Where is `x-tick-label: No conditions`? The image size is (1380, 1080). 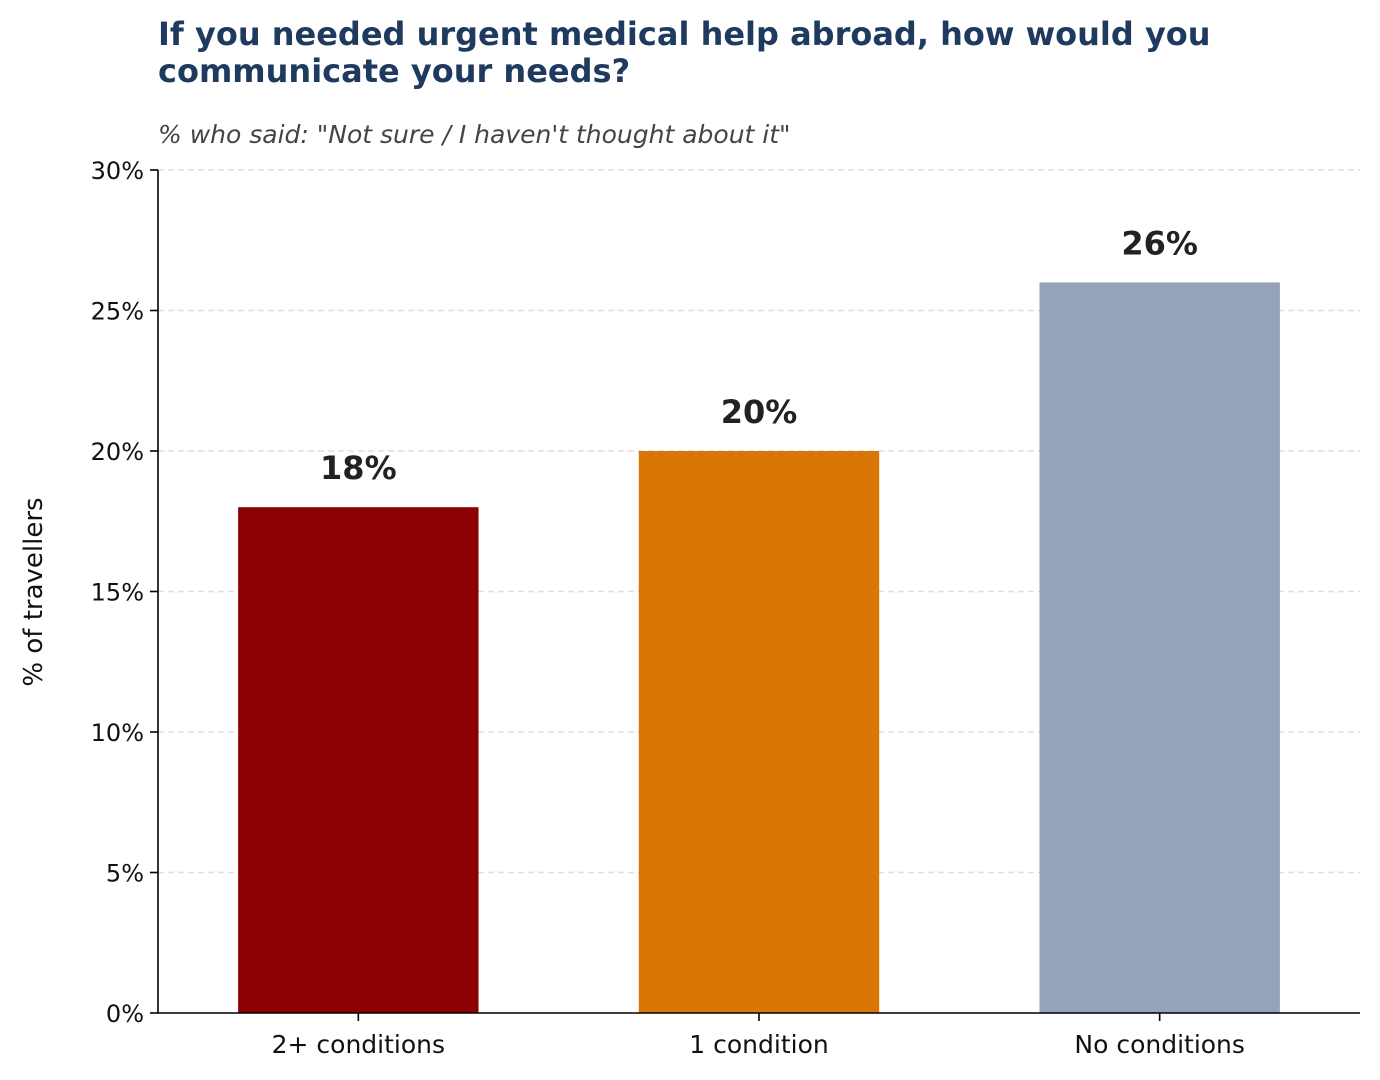
x-tick-label: No conditions is located at coordinates (1159, 1044).